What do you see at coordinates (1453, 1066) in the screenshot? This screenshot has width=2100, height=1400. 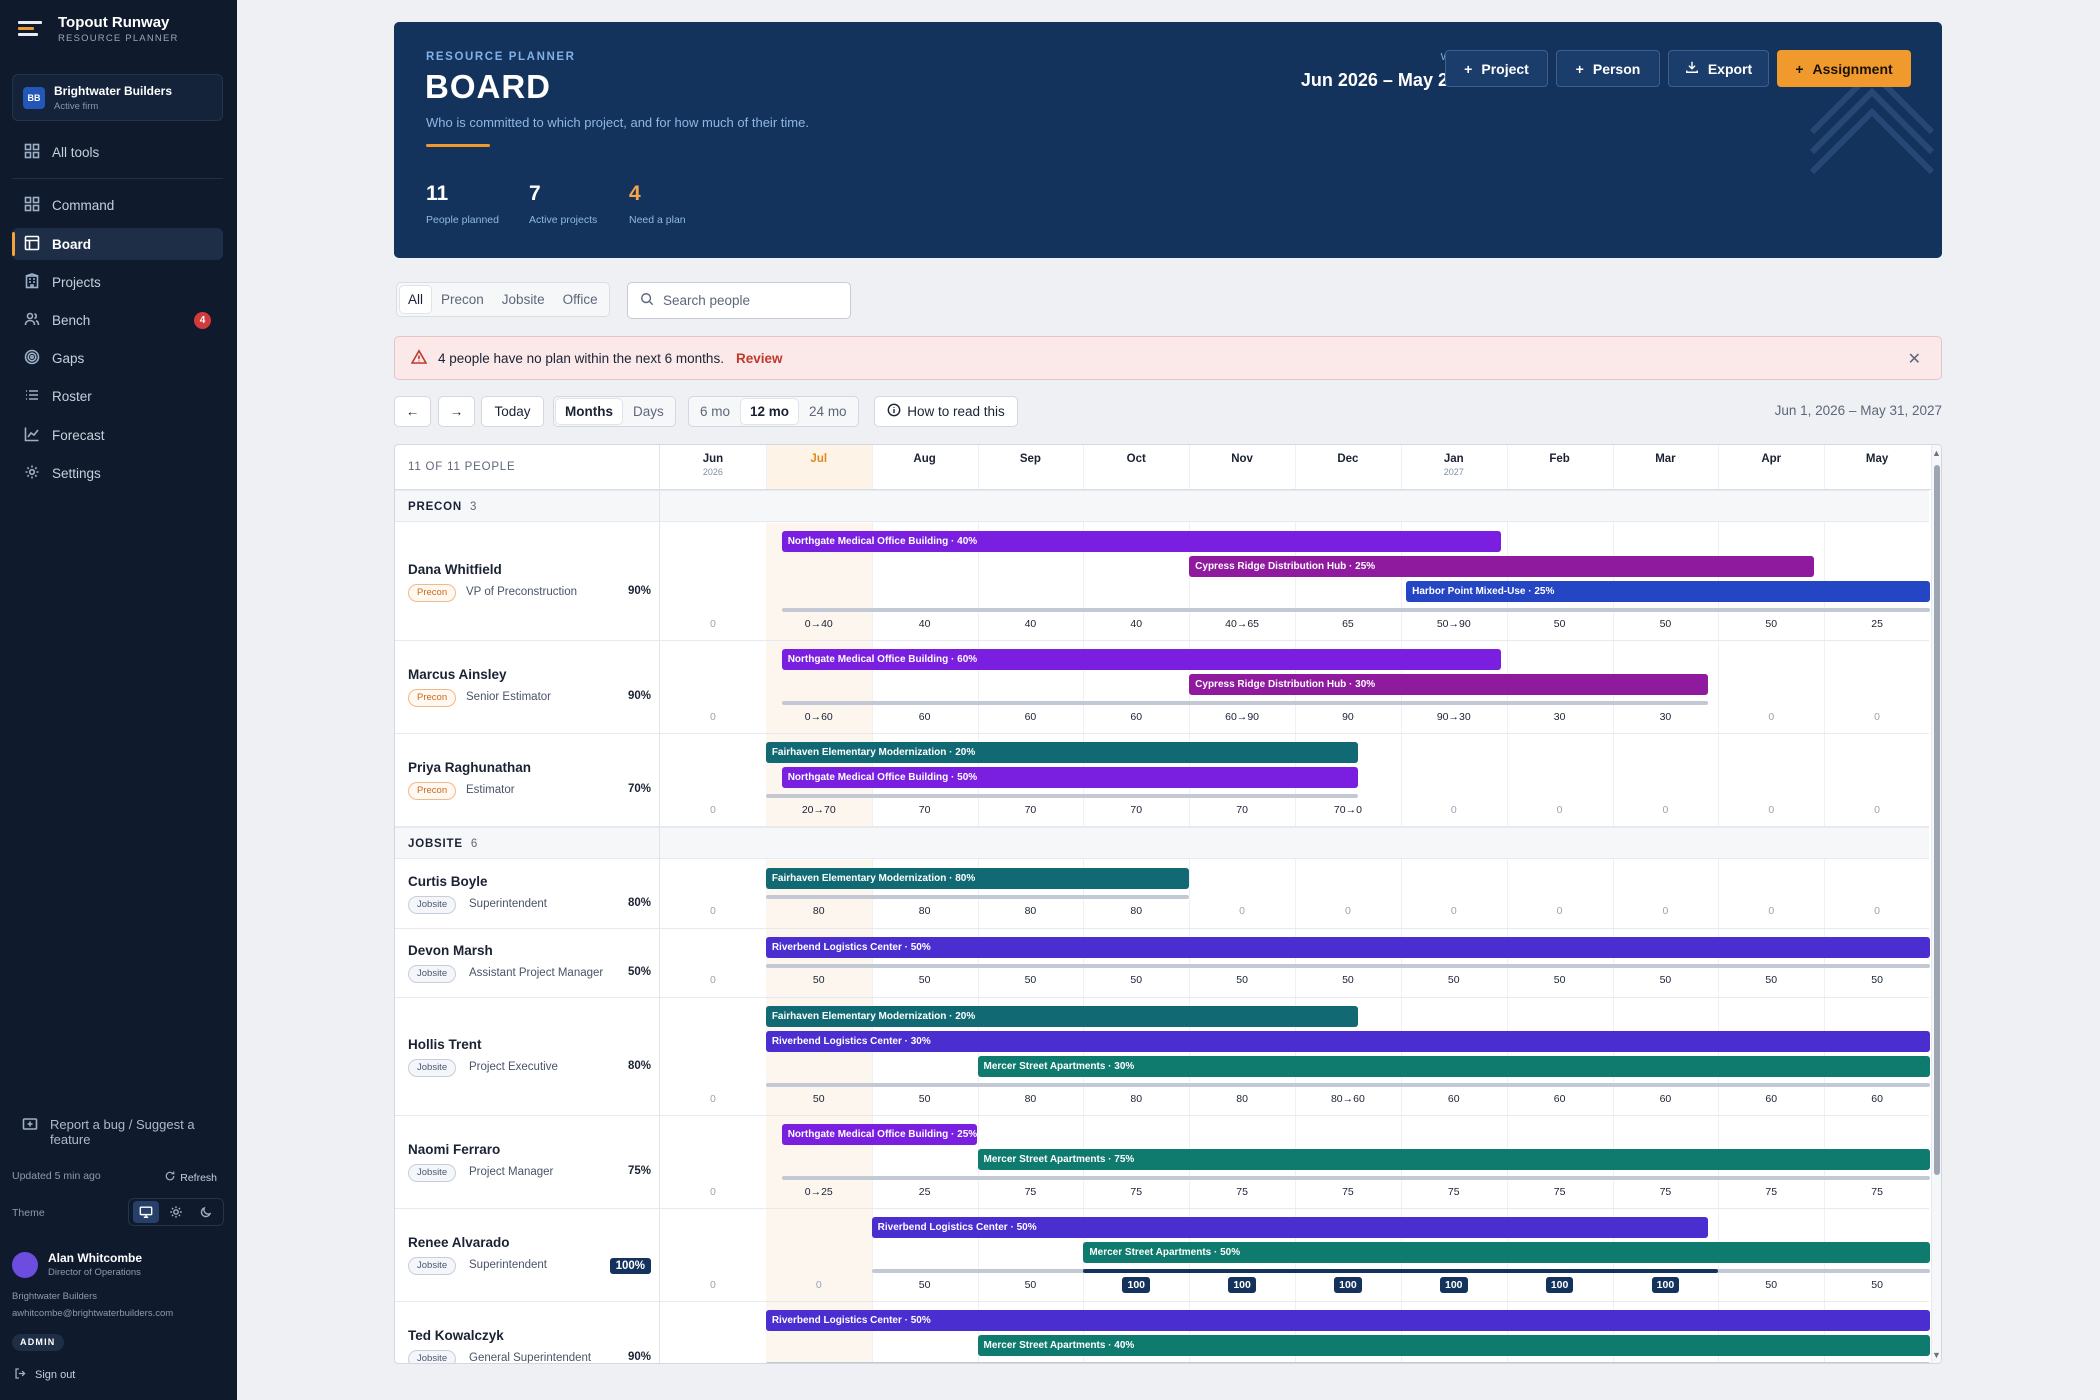 I see `assignment-bar: Mercer Street Apartments · 30%` at bounding box center [1453, 1066].